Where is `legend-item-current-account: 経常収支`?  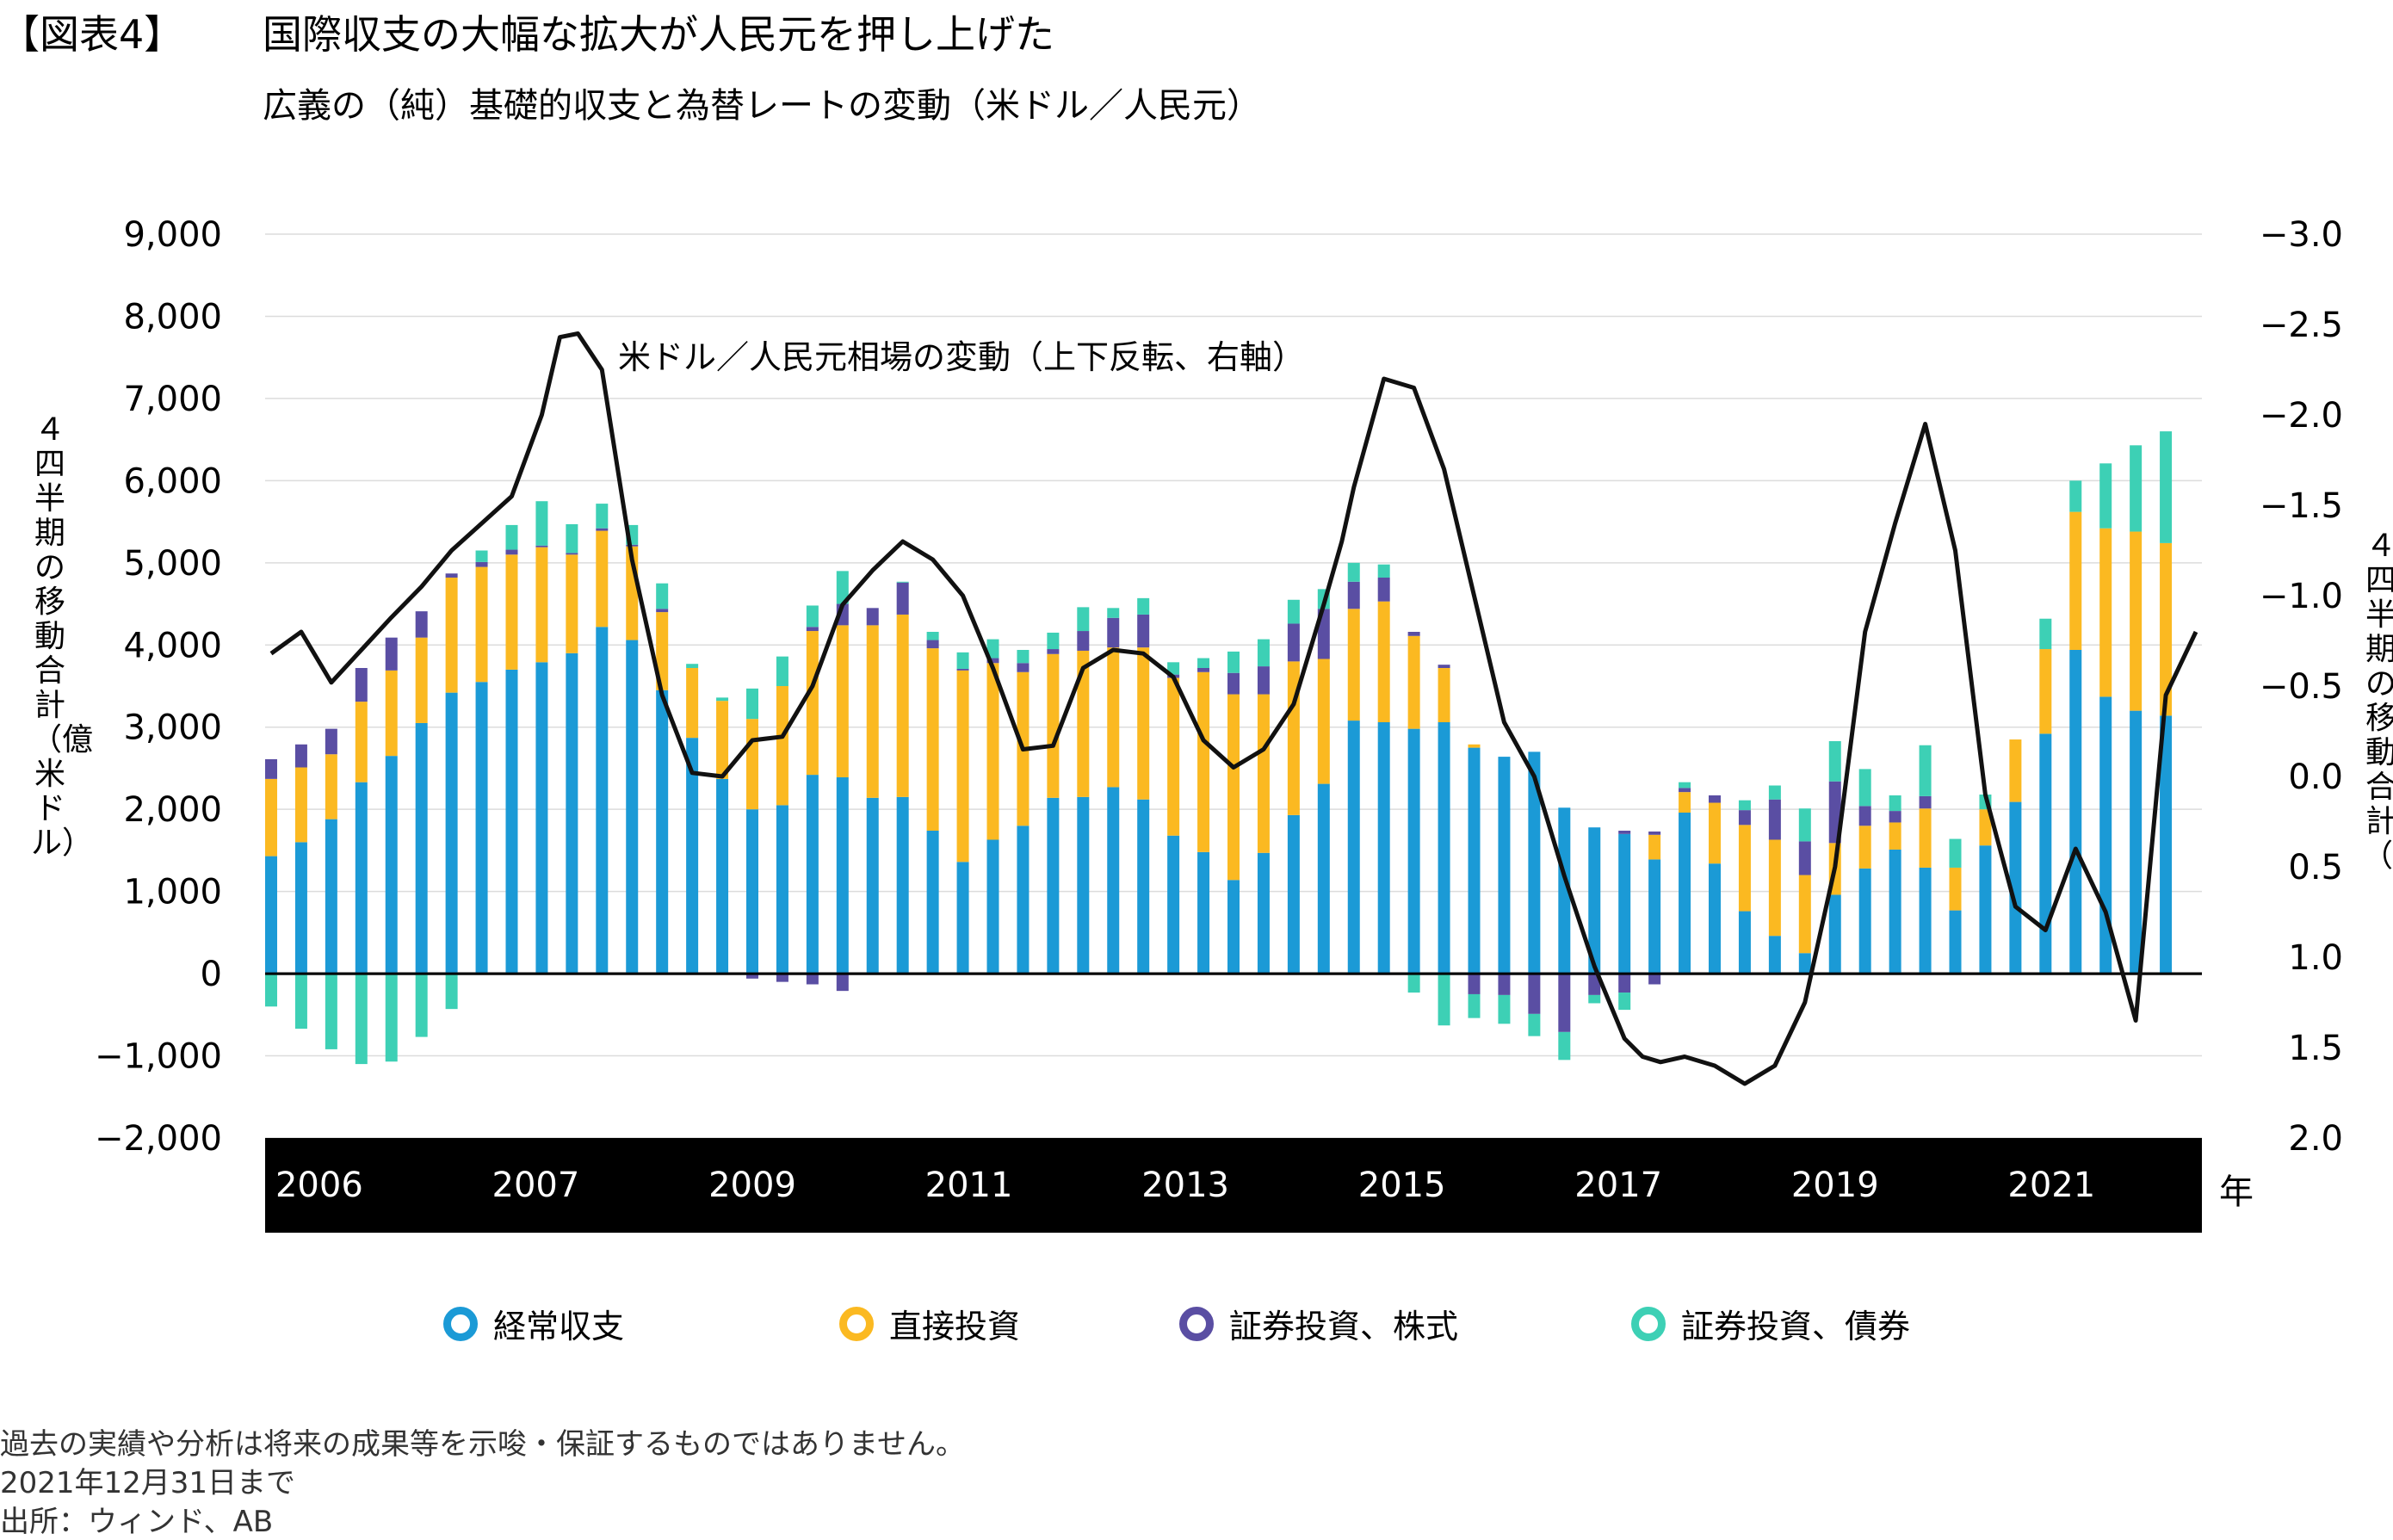 legend-item-current-account: 経常収支 is located at coordinates (534, 1323).